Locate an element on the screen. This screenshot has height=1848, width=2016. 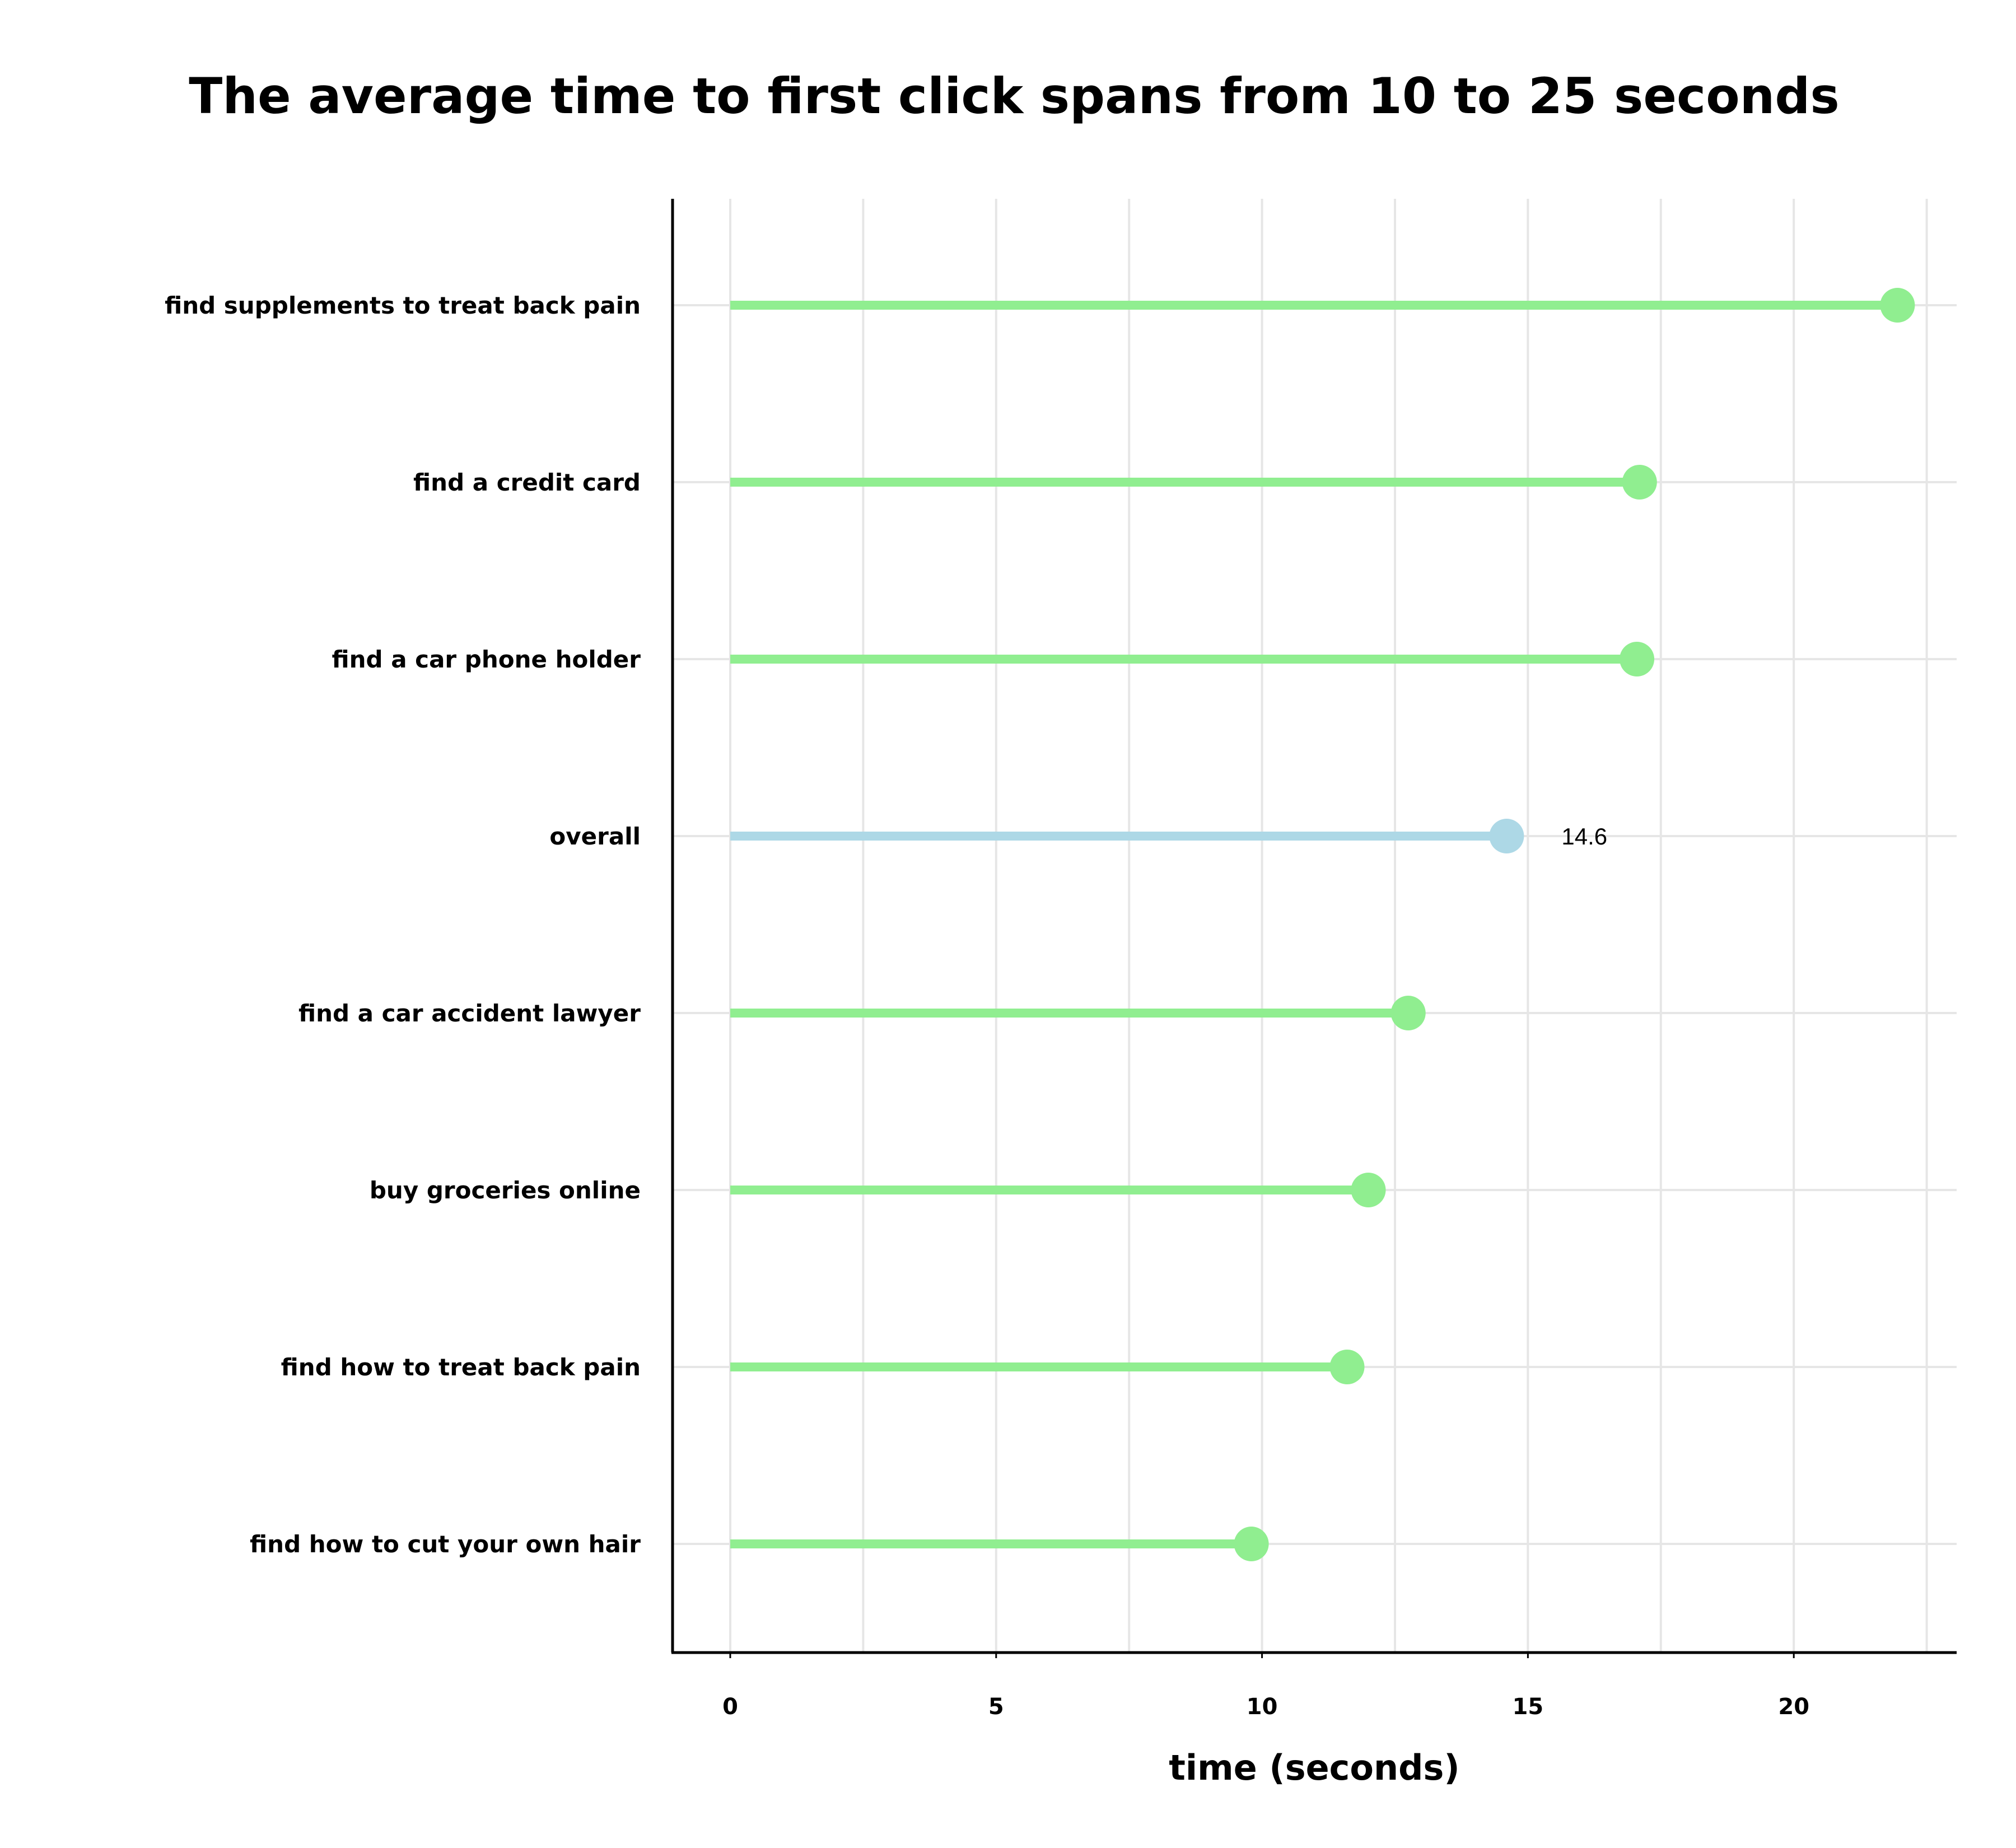
category-label: find how to cut your own hair is located at coordinates (446, 1544).